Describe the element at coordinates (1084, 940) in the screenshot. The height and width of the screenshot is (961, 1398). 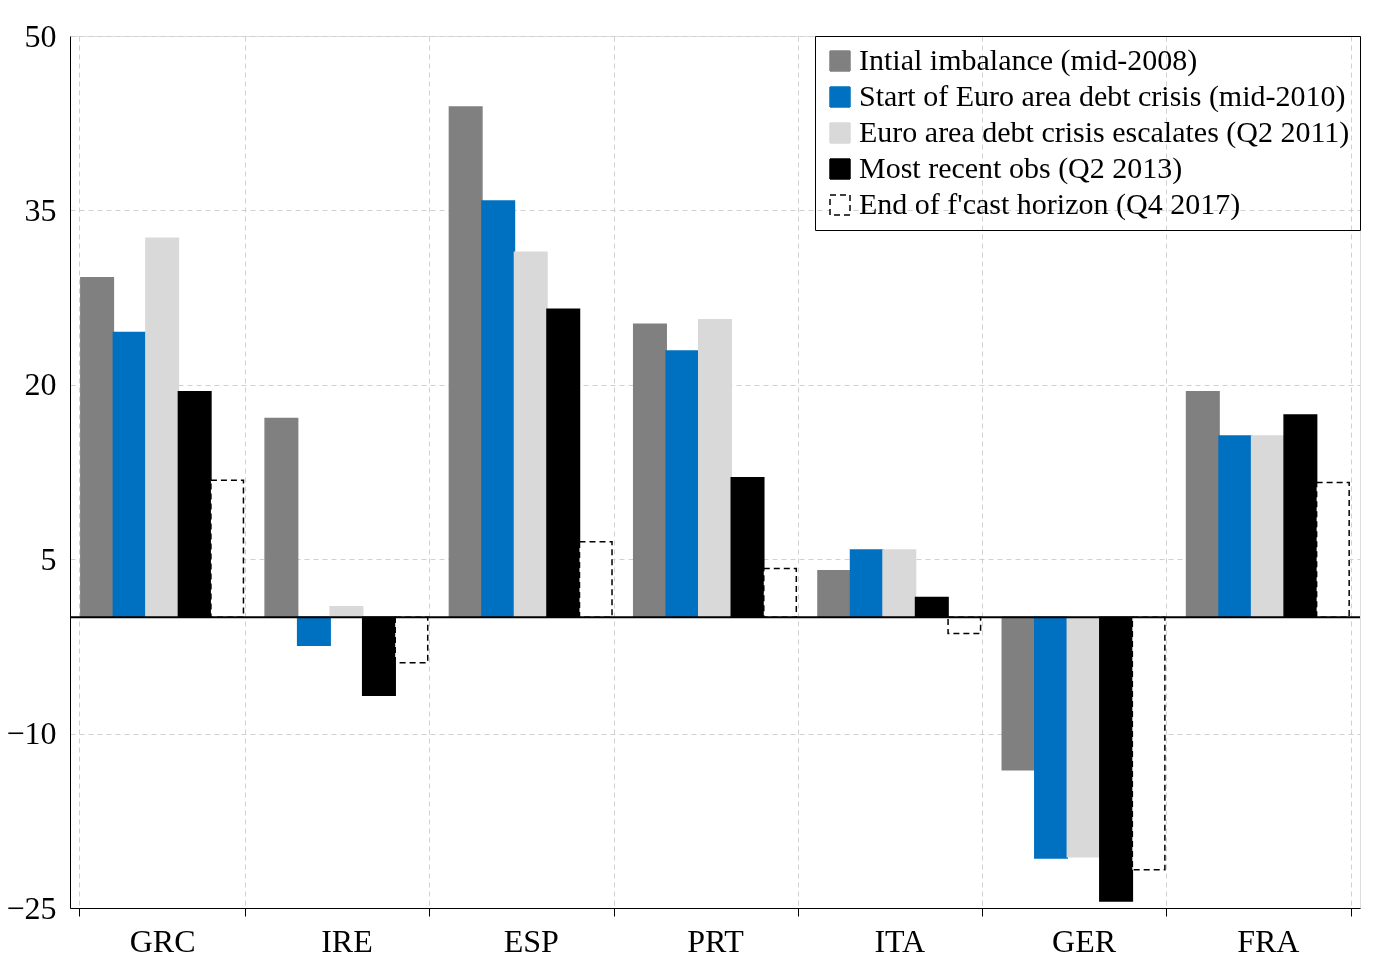
I see `x-tick-label: GER` at that location.